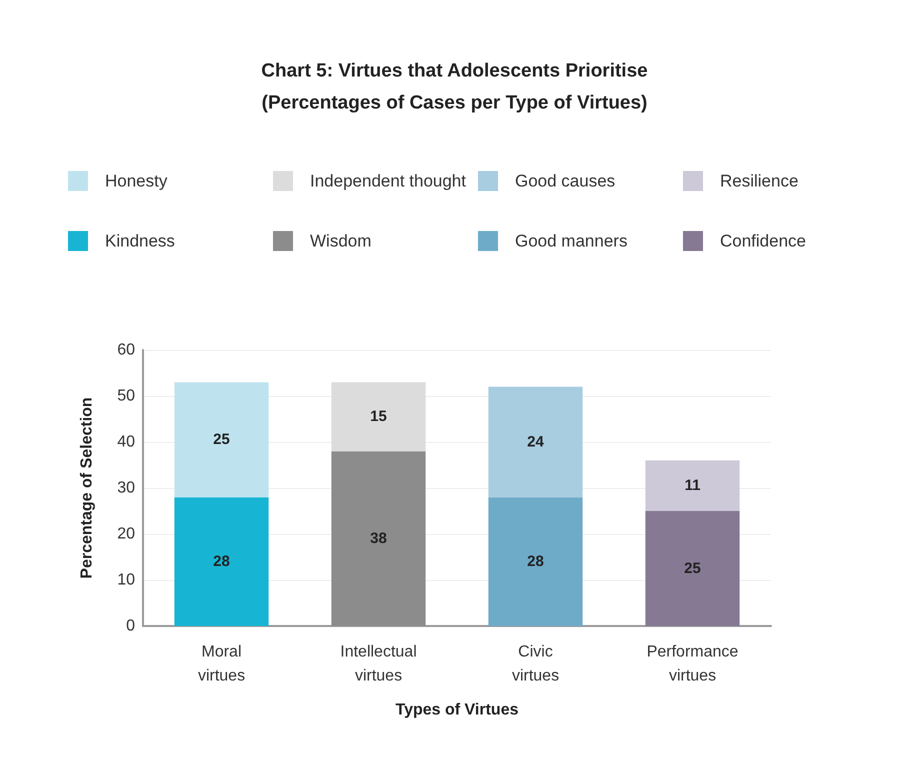  Describe the element at coordinates (378, 539) in the screenshot. I see `data-label: 38` at that location.